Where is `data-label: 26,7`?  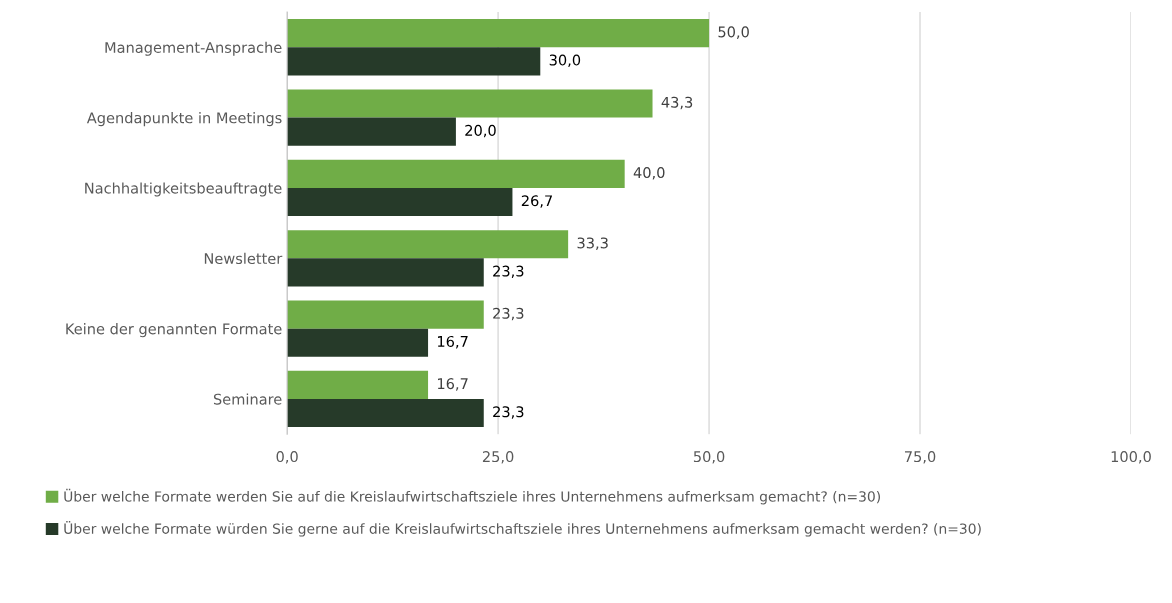 data-label: 26,7 is located at coordinates (536, 201).